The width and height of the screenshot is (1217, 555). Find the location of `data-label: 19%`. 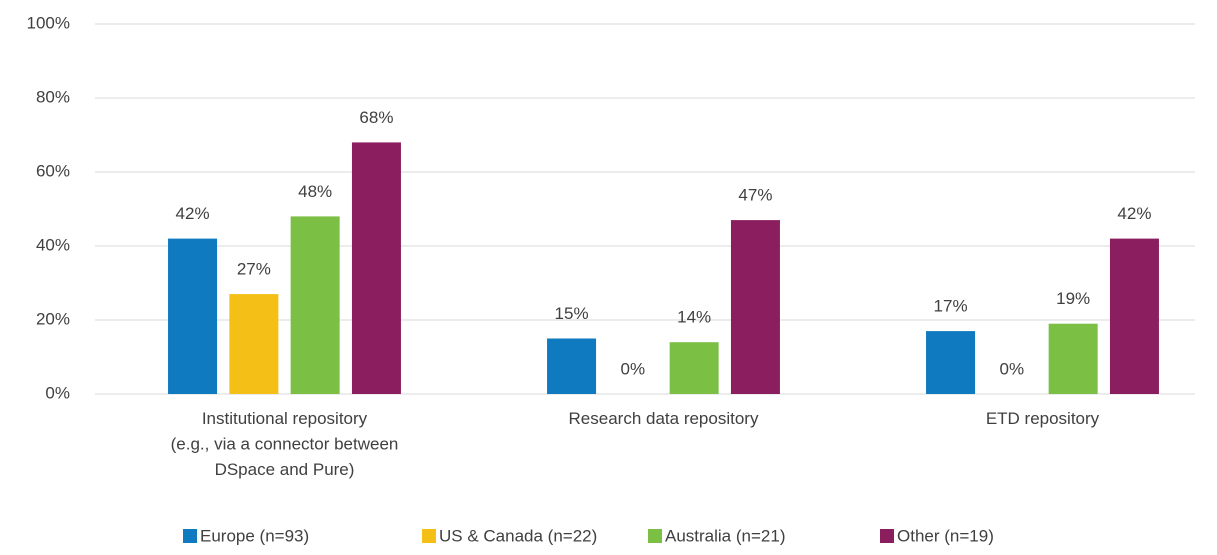

data-label: 19% is located at coordinates (1073, 298).